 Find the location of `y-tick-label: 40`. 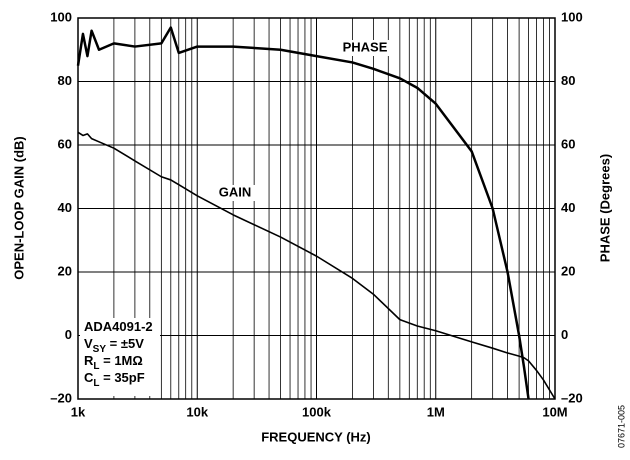

y-tick-label: 40 is located at coordinates (65, 207).